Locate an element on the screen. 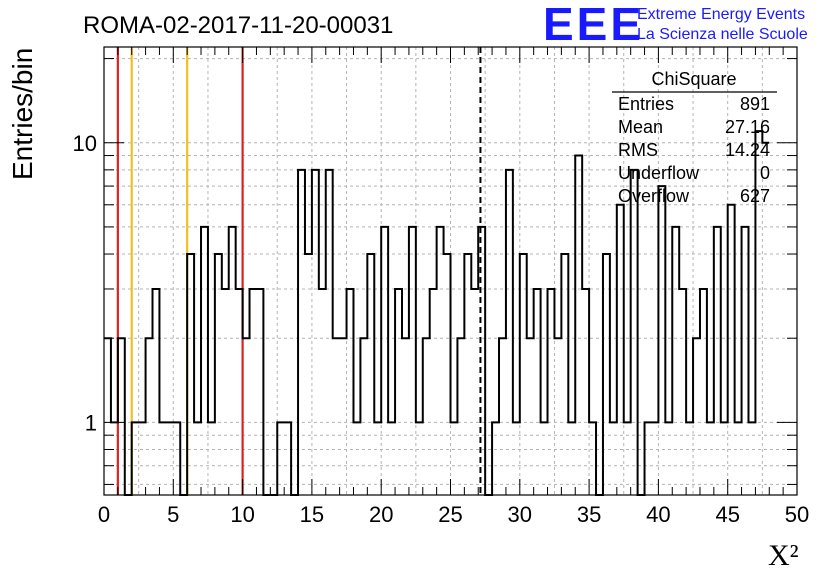 The height and width of the screenshot is (572, 836). stats-value: 27.16 is located at coordinates (747, 127).